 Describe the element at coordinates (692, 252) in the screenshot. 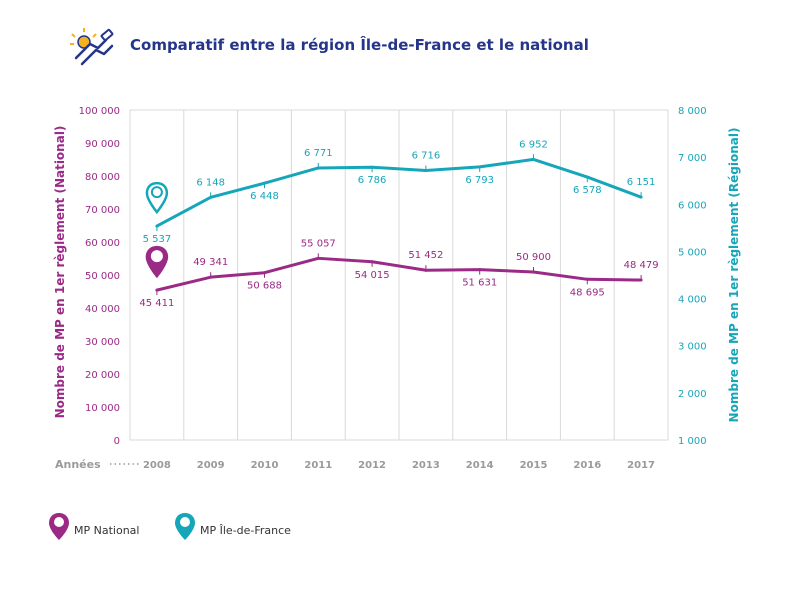

I see `y-right-tick-label: 5 000` at that location.